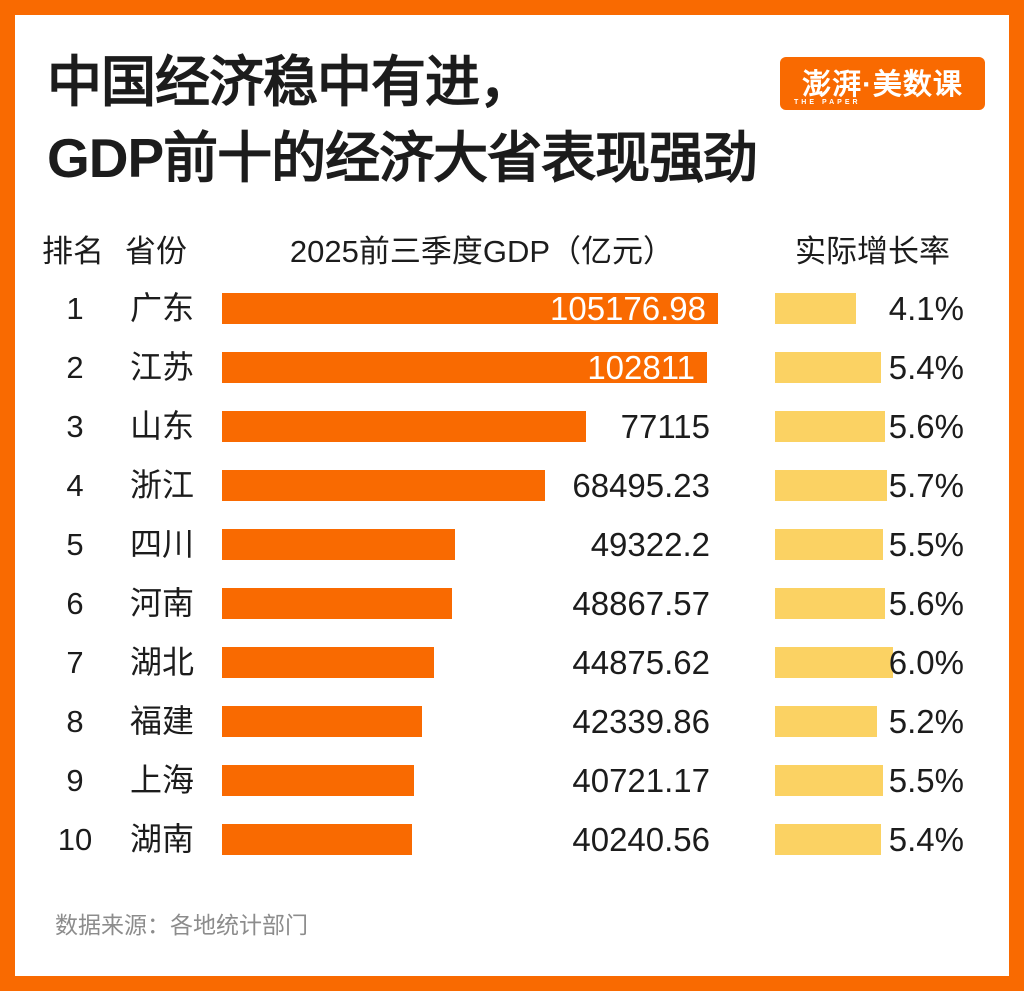 The width and height of the screenshot is (1024, 991). I want to click on rank-label: 5, so click(75, 544).